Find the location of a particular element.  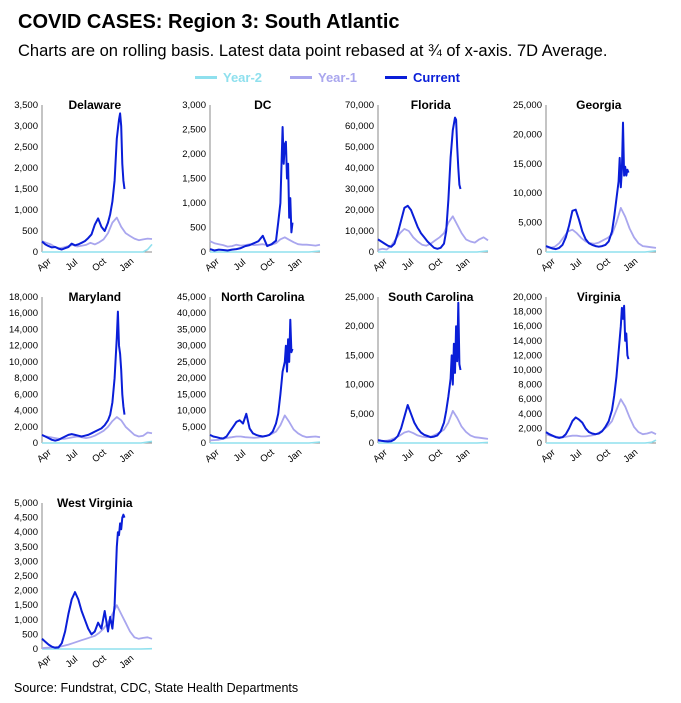

y-tick-label: 50,000 is located at coordinates (359, 147).